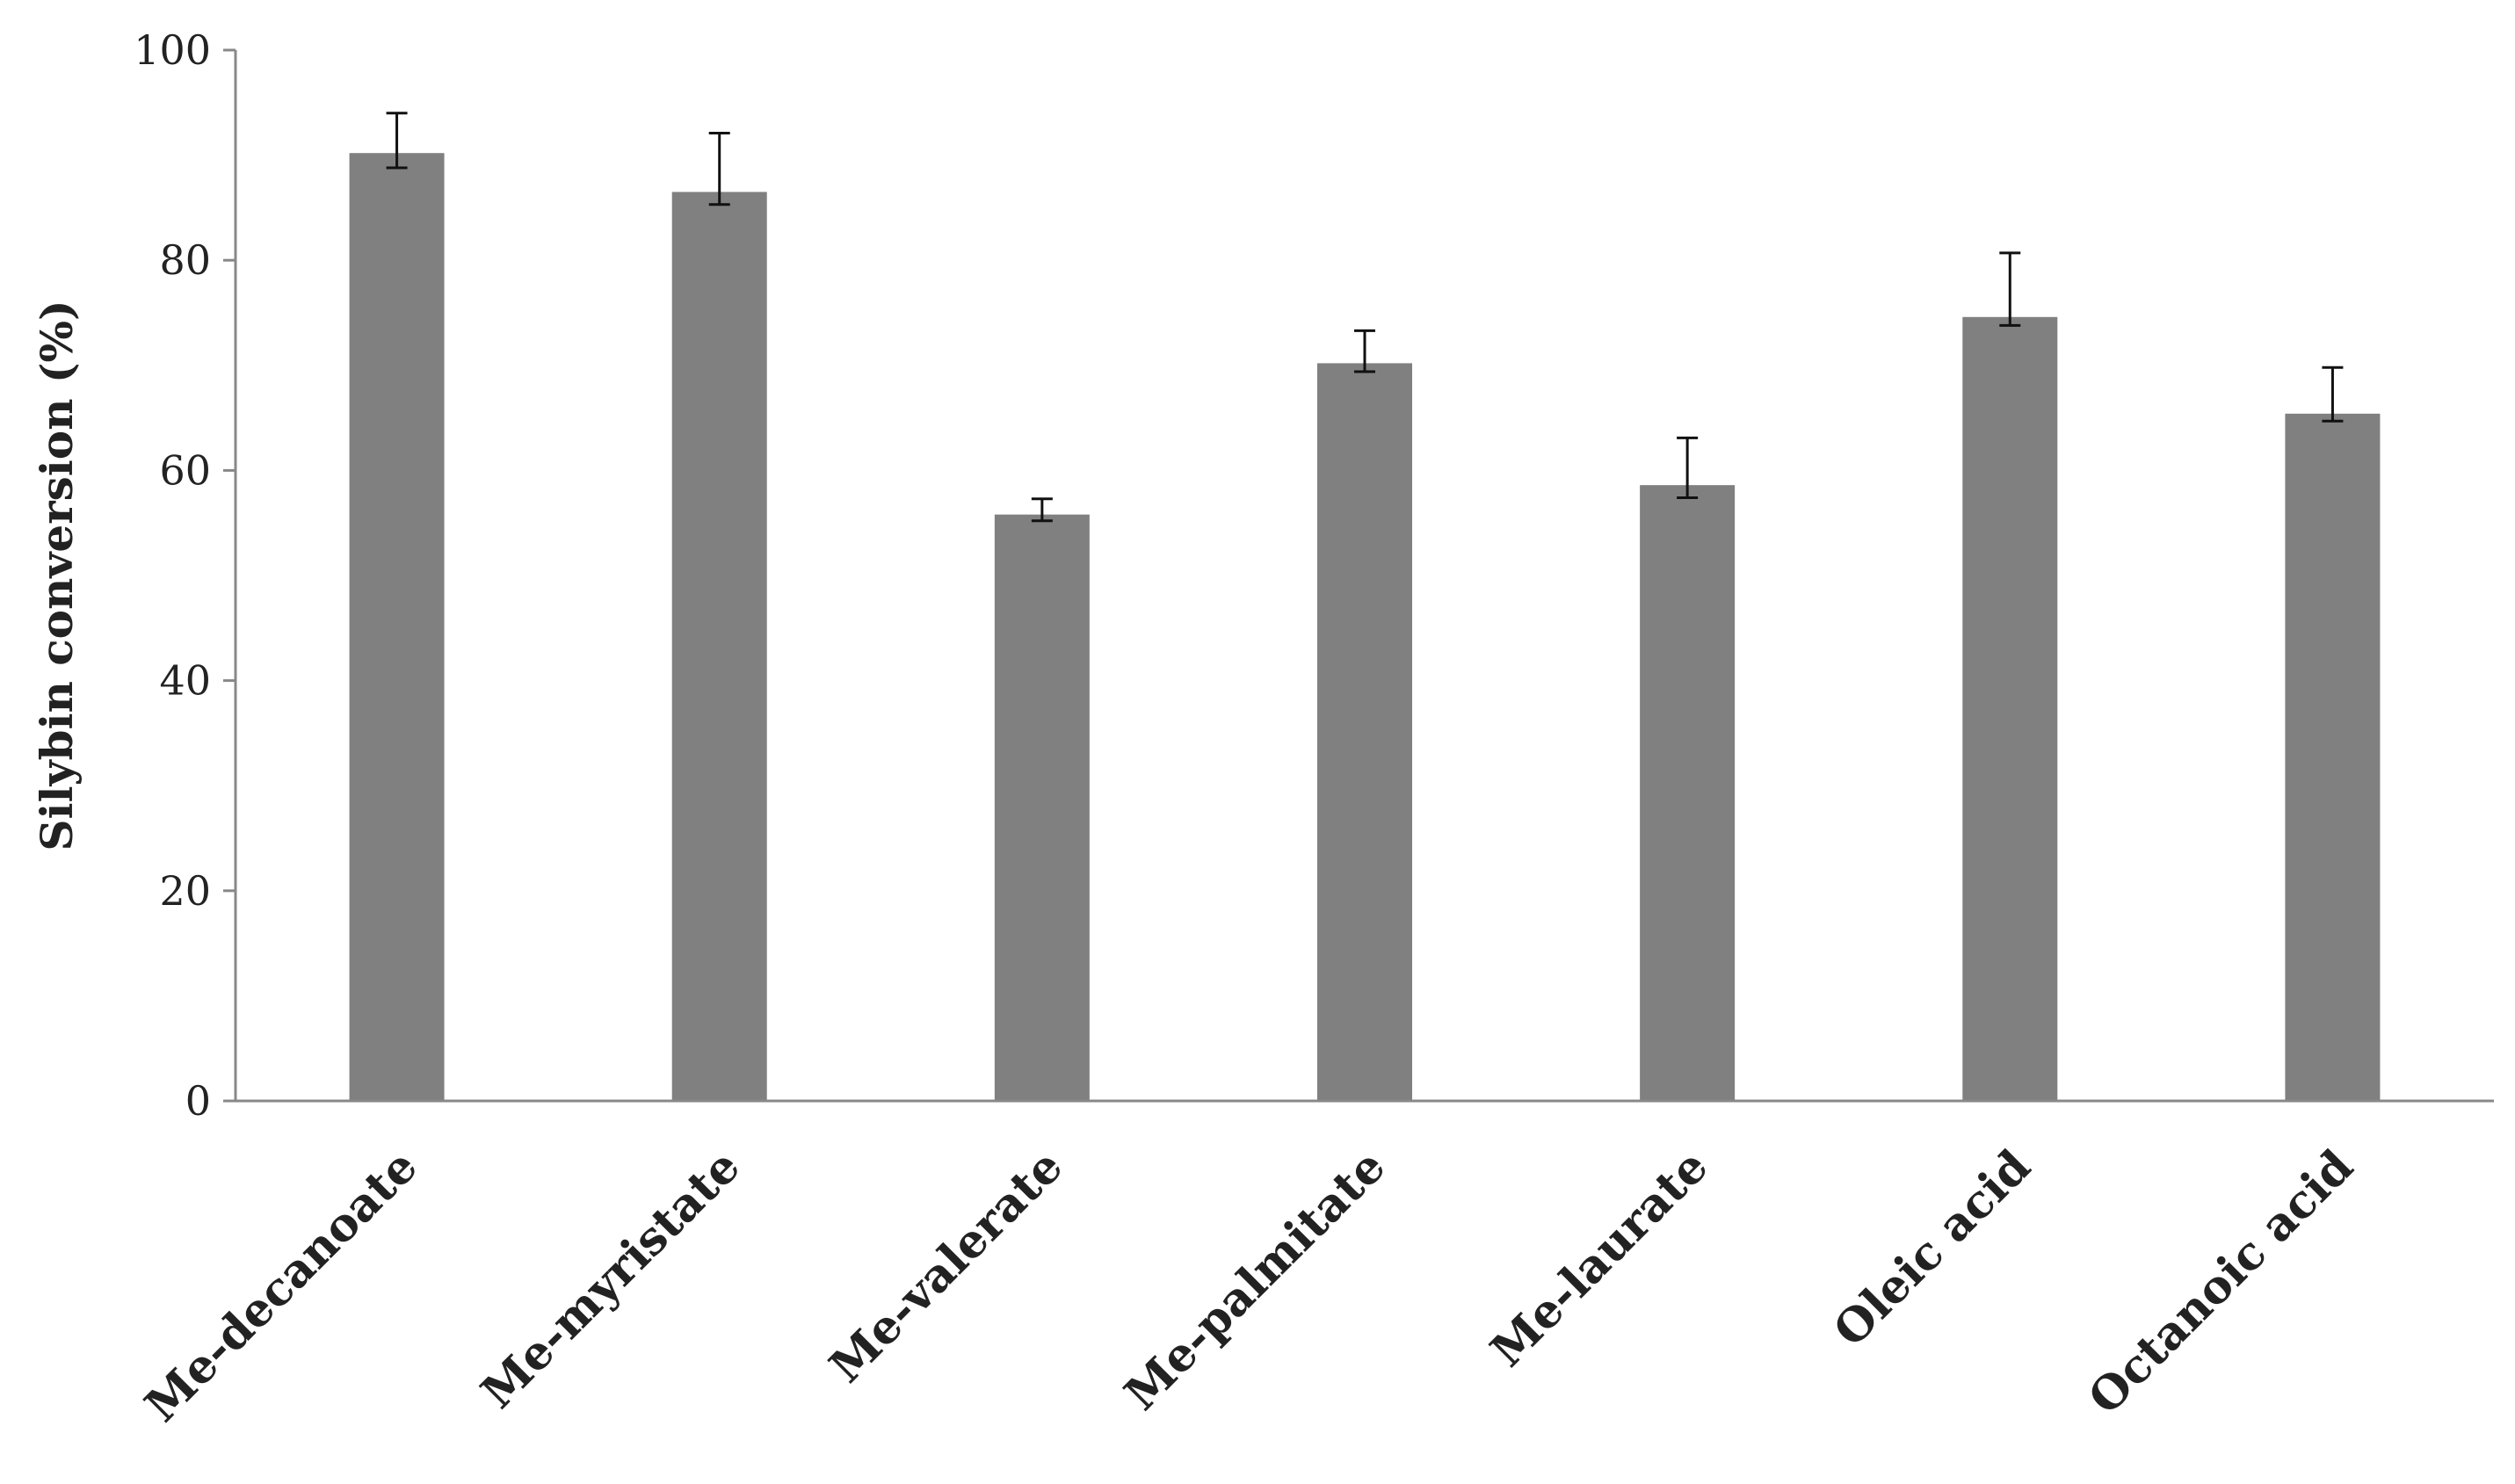 Image resolution: width=2515 pixels, height=1484 pixels. I want to click on y-axis-label: Silybin conversion (%), so click(57, 576).